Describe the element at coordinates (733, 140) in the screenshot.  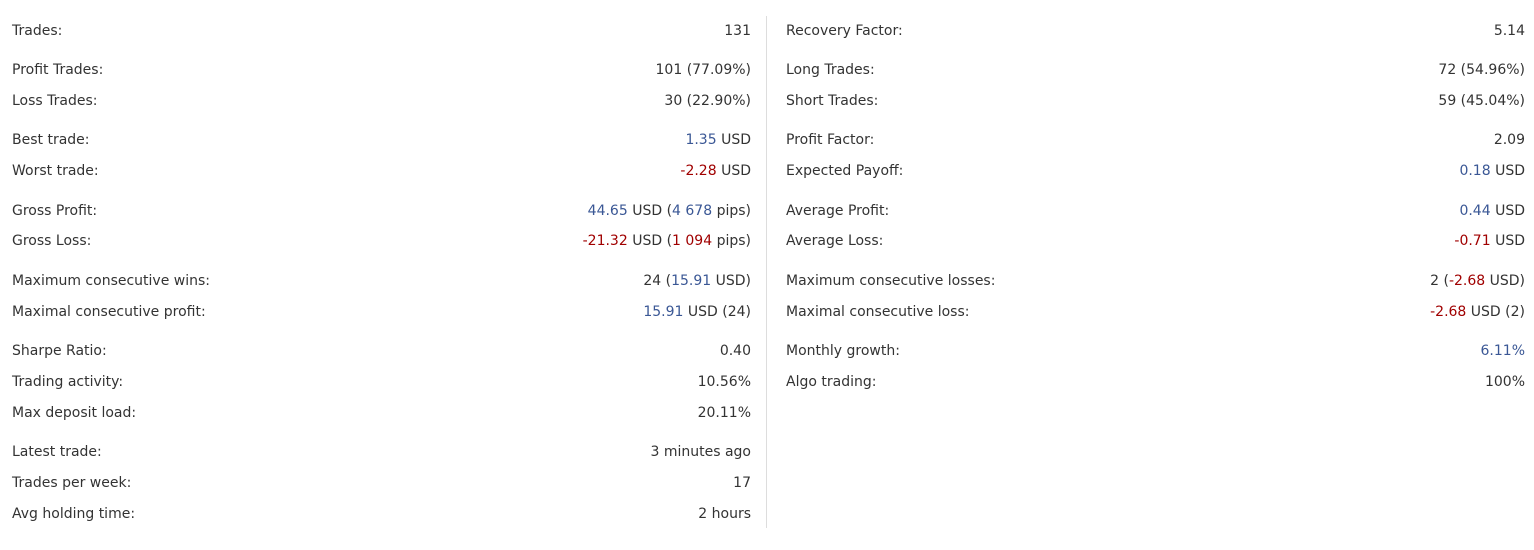
I see `best-trade-unit: USD` at that location.